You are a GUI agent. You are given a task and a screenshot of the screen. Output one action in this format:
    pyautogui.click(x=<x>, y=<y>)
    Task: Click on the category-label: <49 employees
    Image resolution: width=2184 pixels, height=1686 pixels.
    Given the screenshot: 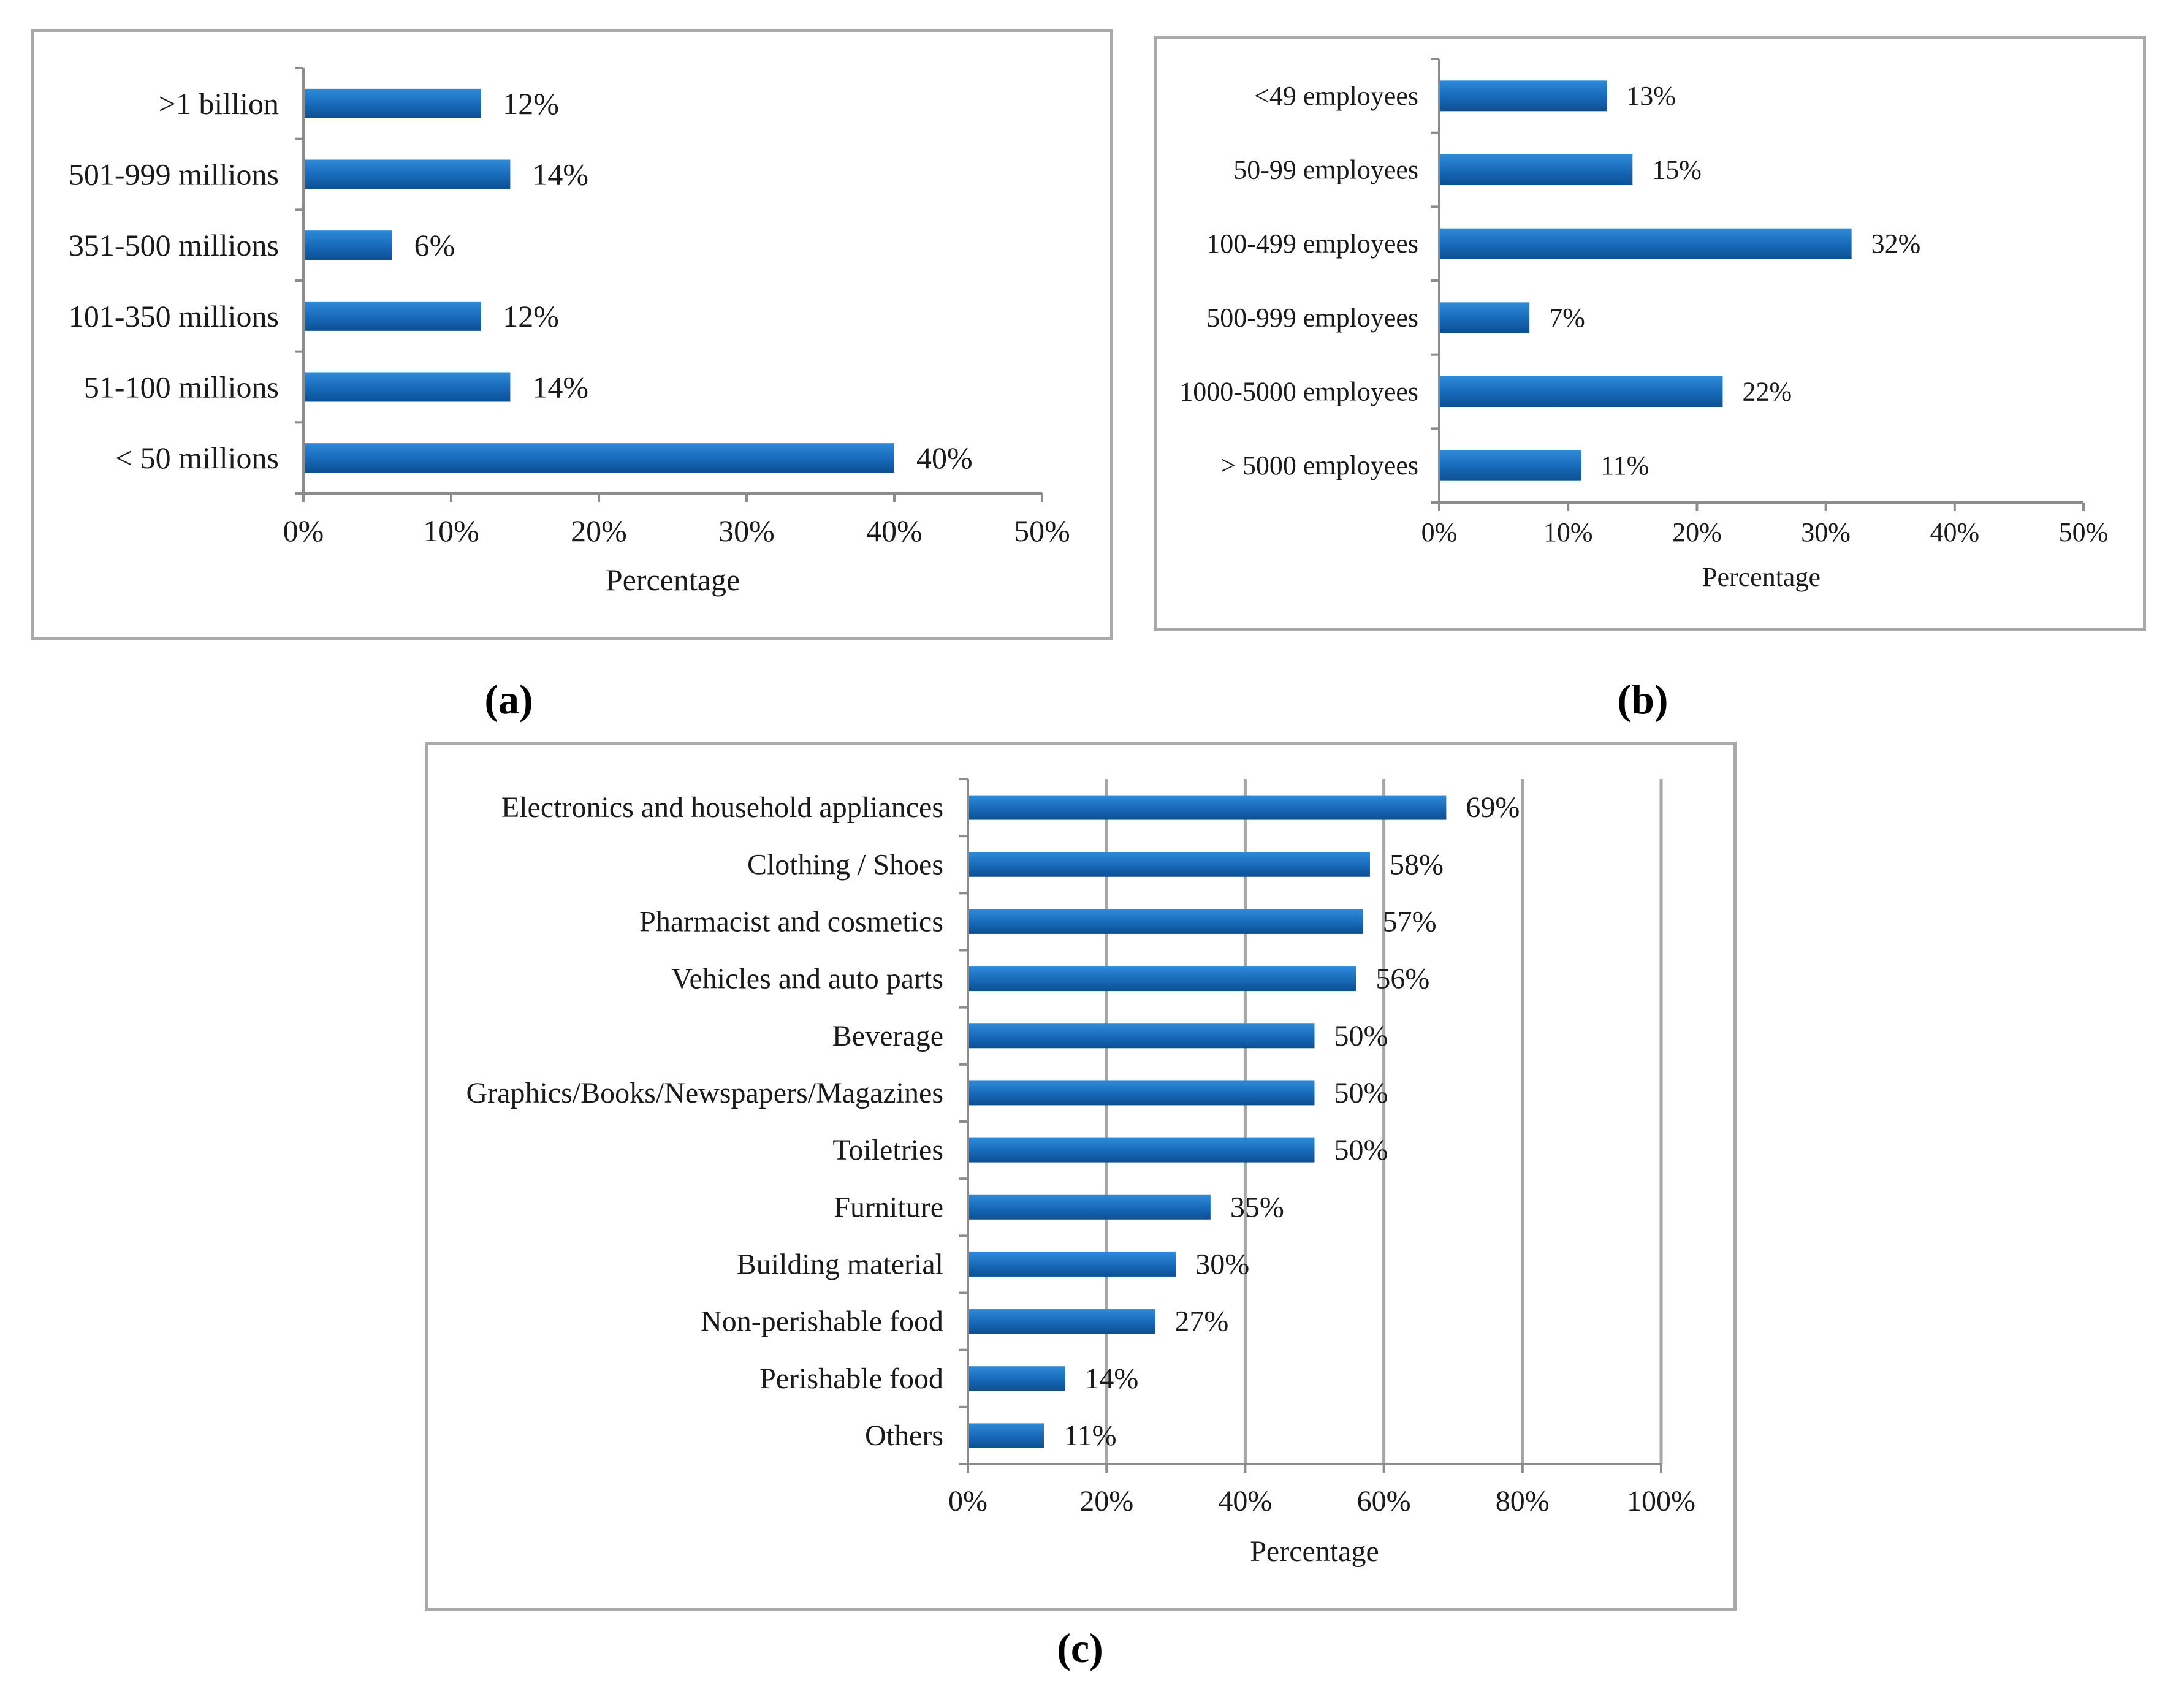 What is the action you would take?
    pyautogui.click(x=1336, y=96)
    